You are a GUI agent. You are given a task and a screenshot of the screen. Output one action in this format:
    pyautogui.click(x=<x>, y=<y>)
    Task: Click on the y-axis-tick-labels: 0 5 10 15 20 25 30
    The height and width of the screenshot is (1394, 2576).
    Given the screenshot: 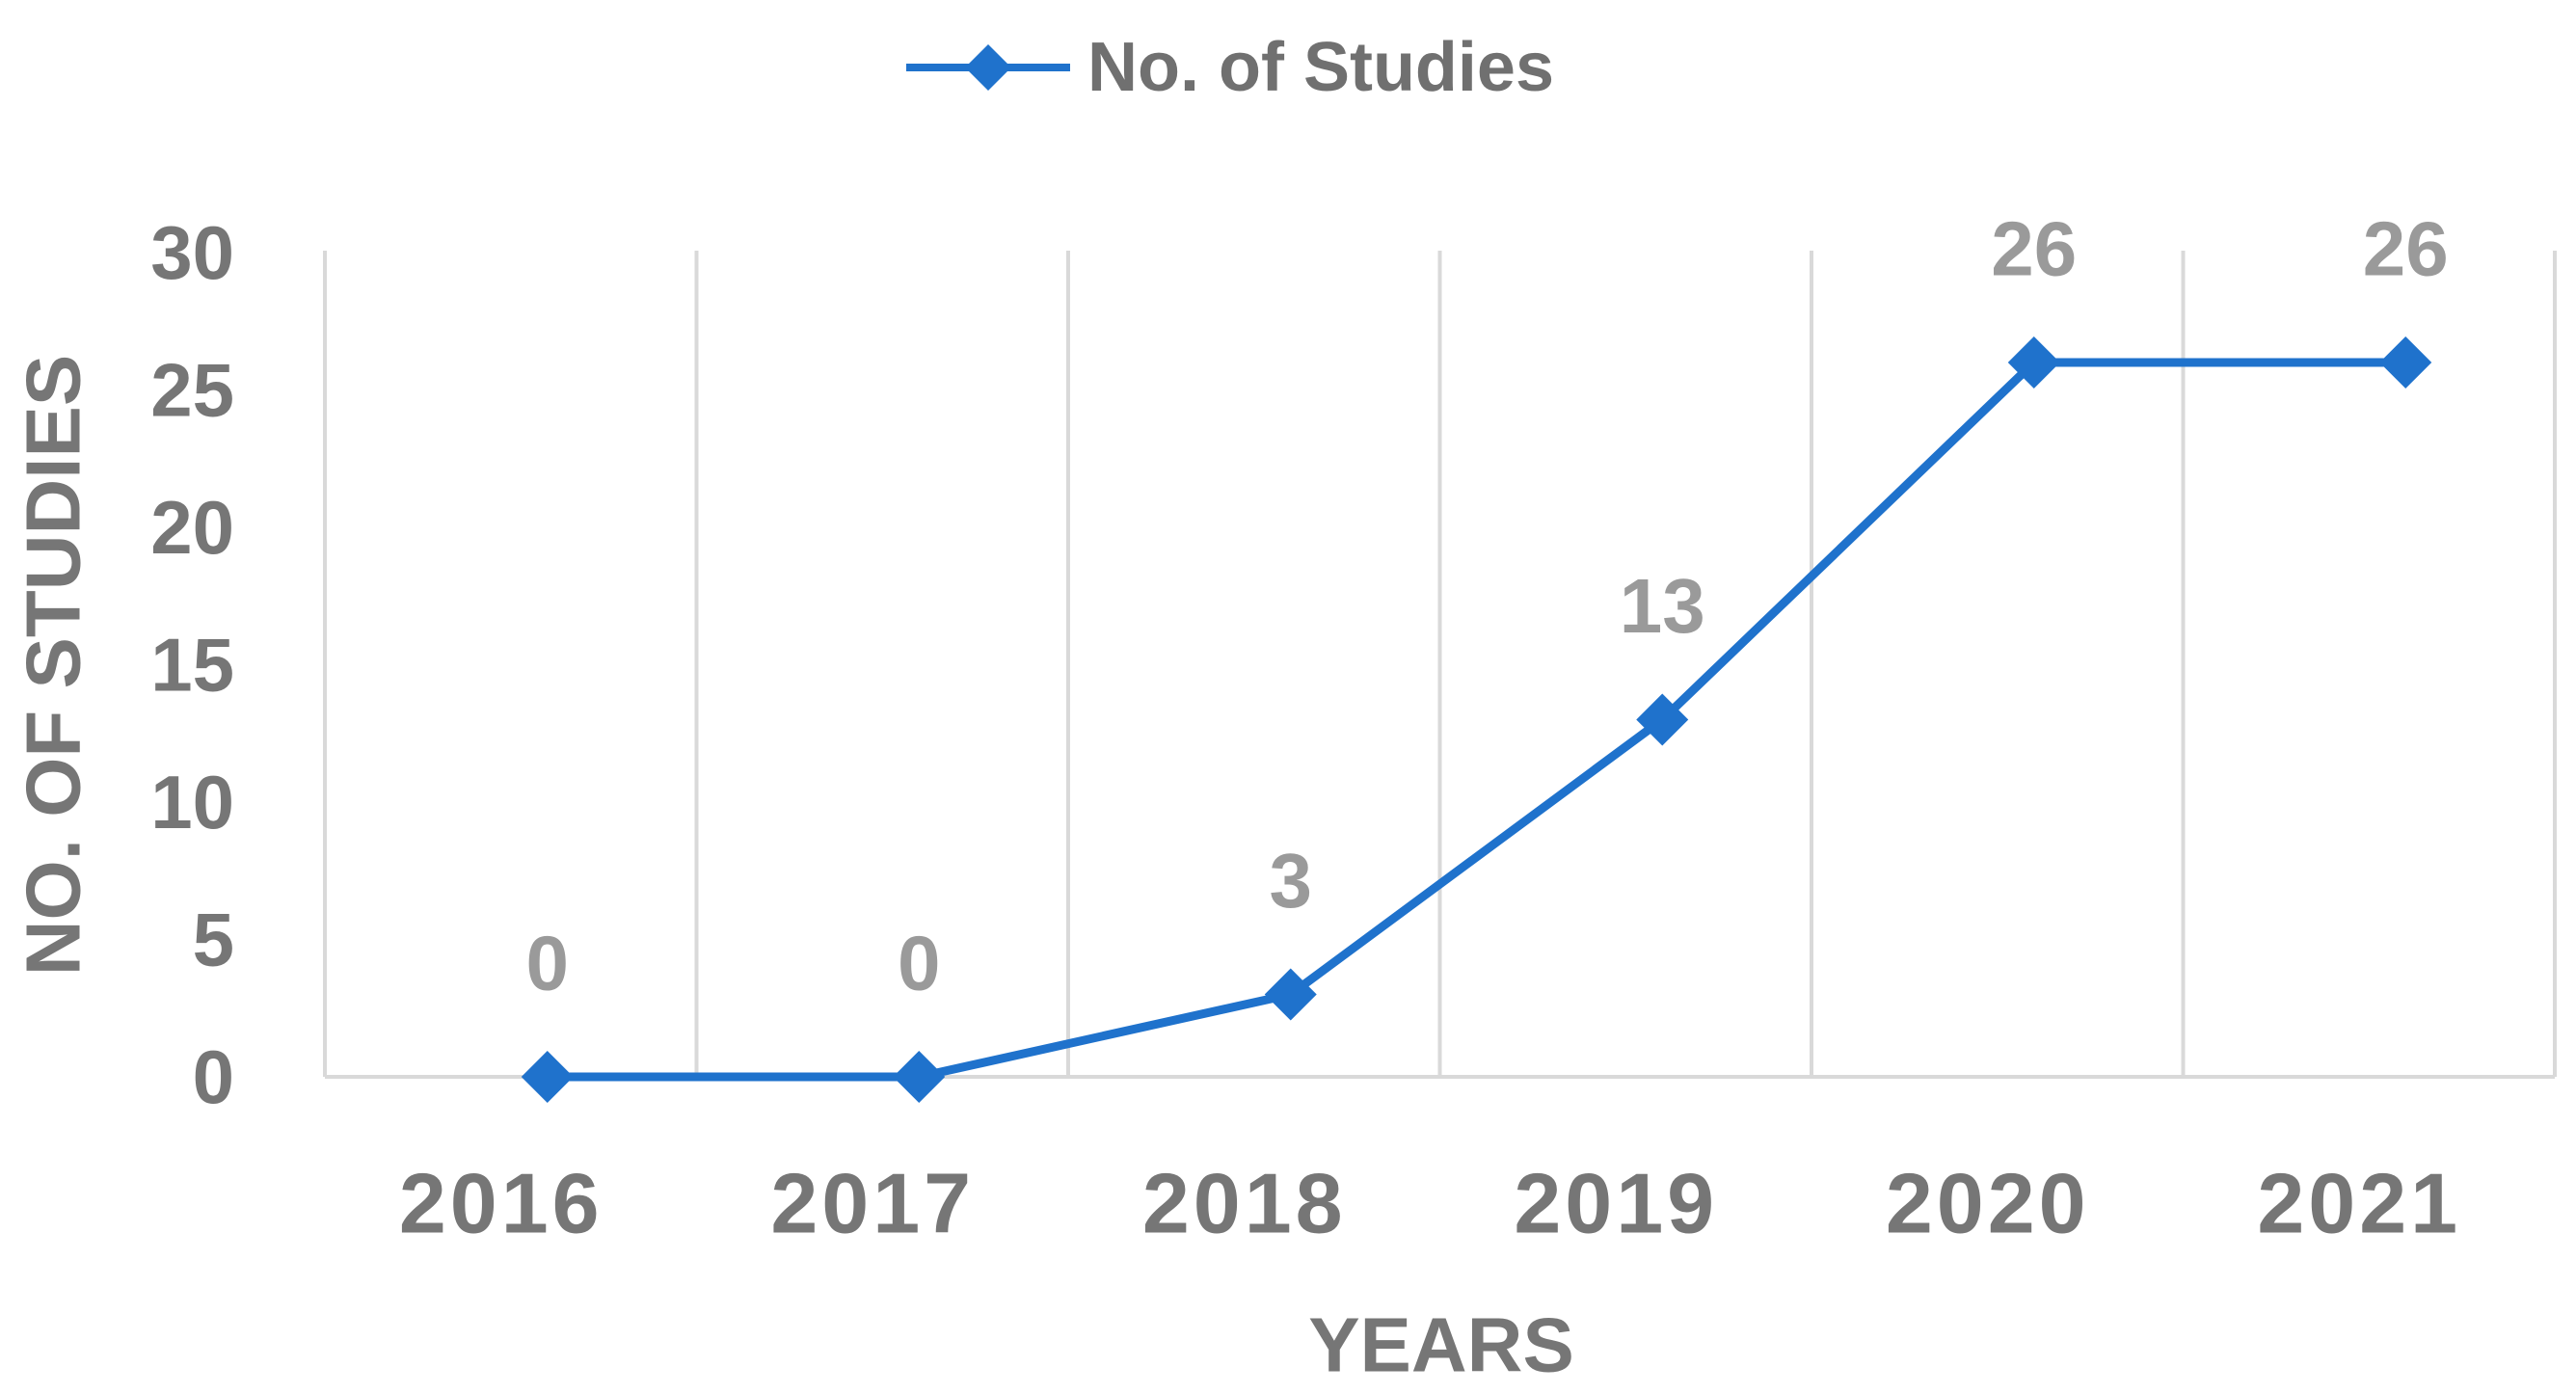 What is the action you would take?
    pyautogui.click(x=192, y=665)
    